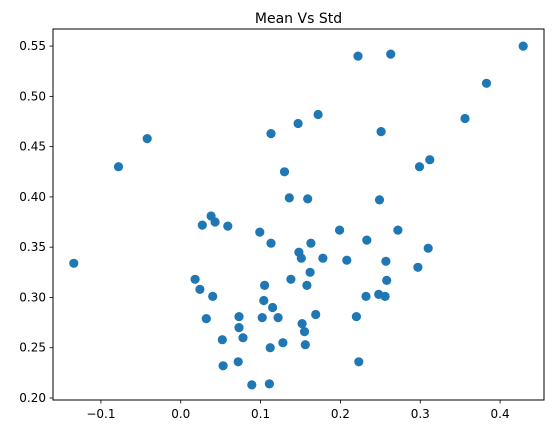 This screenshot has width=556, height=433. I want to click on x-axis: −0.1 0.0 0.1 0.2 0.3 0.4, so click(298, 410).